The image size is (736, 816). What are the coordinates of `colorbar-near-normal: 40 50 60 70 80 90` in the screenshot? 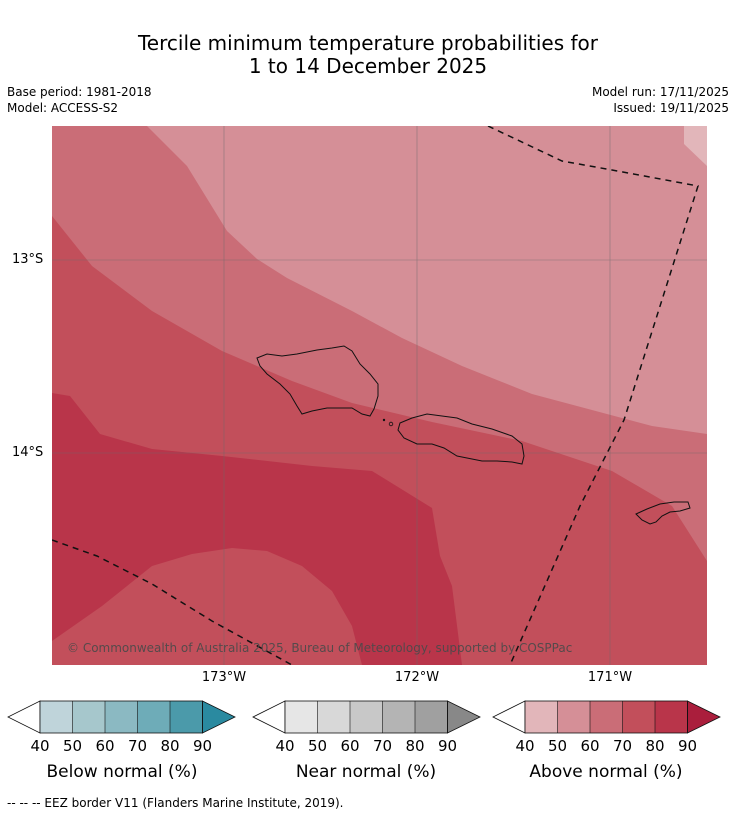 It's located at (366, 727).